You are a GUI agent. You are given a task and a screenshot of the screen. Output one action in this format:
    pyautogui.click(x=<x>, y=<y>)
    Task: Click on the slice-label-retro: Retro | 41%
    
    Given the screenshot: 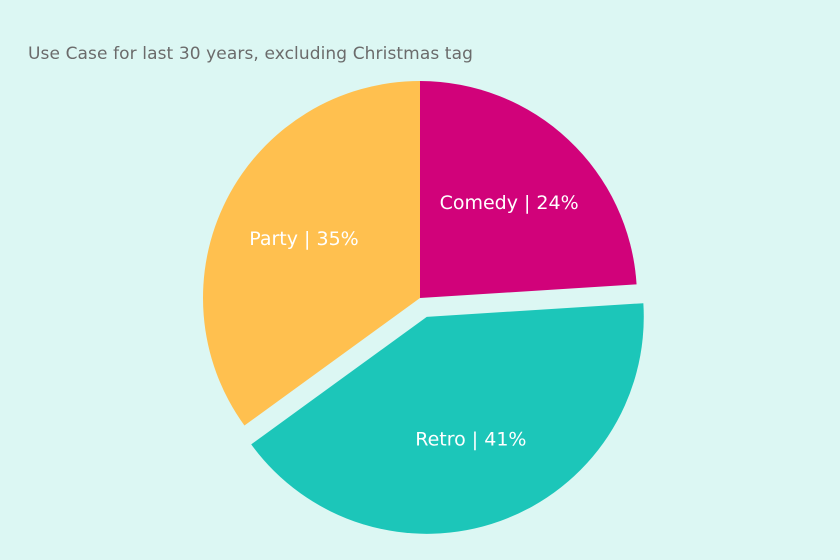 What is the action you would take?
    pyautogui.click(x=470, y=439)
    